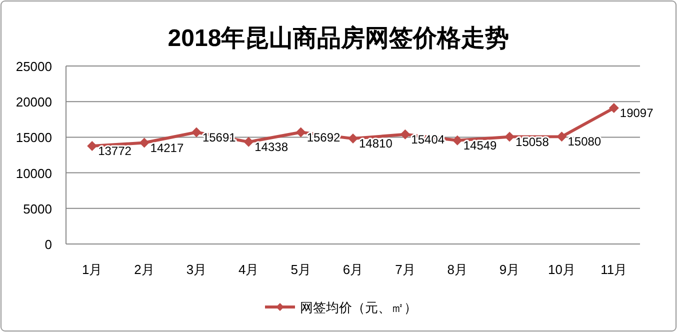 The width and height of the screenshot is (677, 332). I want to click on x-tick-label: 1月, so click(92, 269).